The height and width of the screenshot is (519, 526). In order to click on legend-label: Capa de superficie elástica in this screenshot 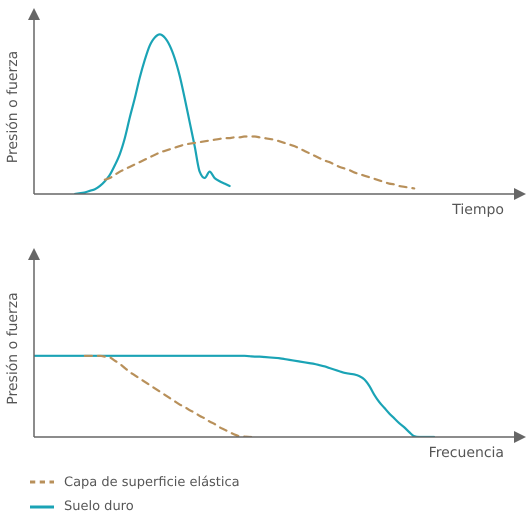, I will do `click(152, 482)`.